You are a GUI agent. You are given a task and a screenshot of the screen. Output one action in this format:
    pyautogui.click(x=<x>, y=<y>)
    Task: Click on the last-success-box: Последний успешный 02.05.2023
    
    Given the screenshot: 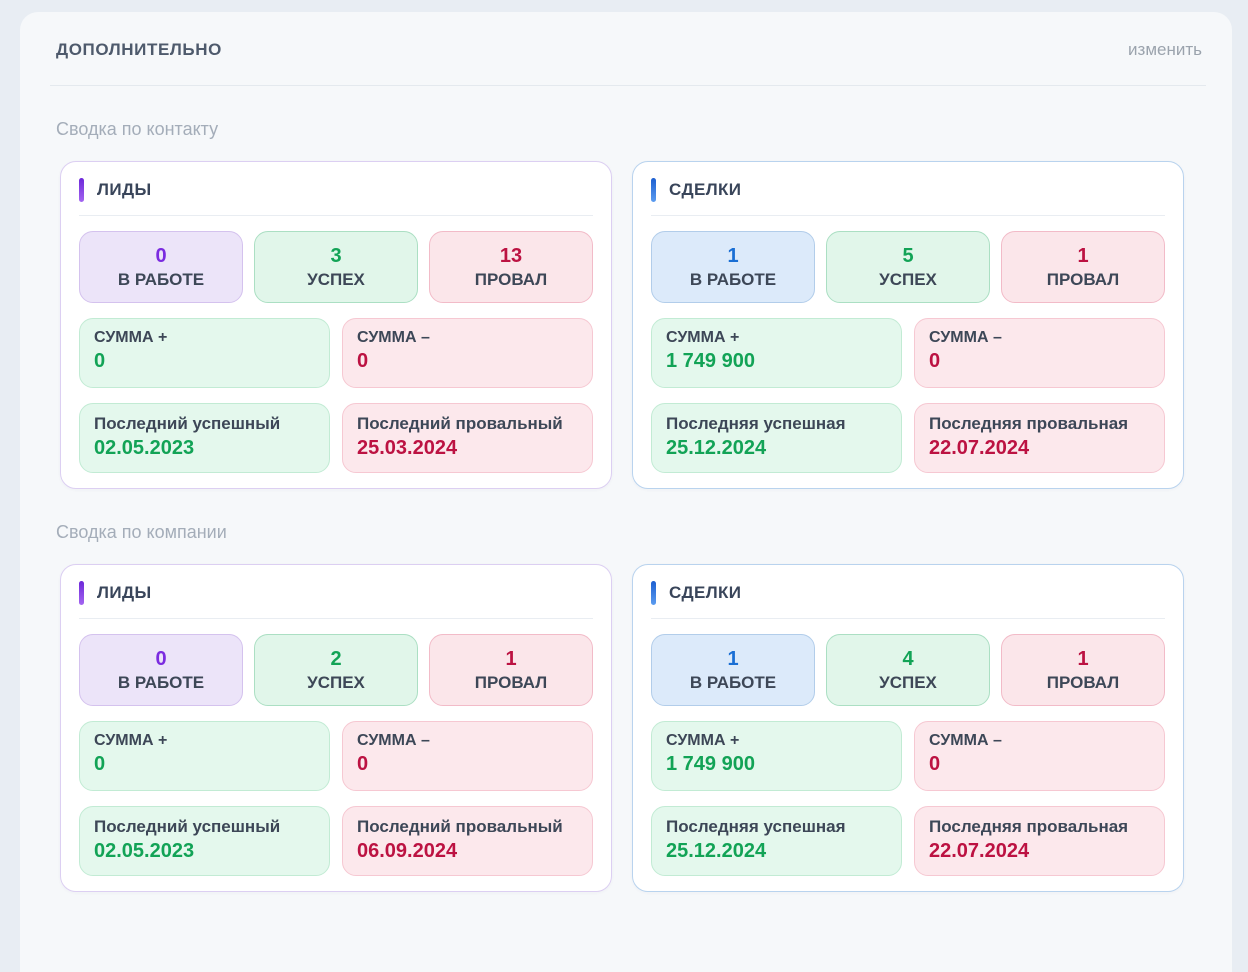 What is the action you would take?
    pyautogui.click(x=204, y=438)
    